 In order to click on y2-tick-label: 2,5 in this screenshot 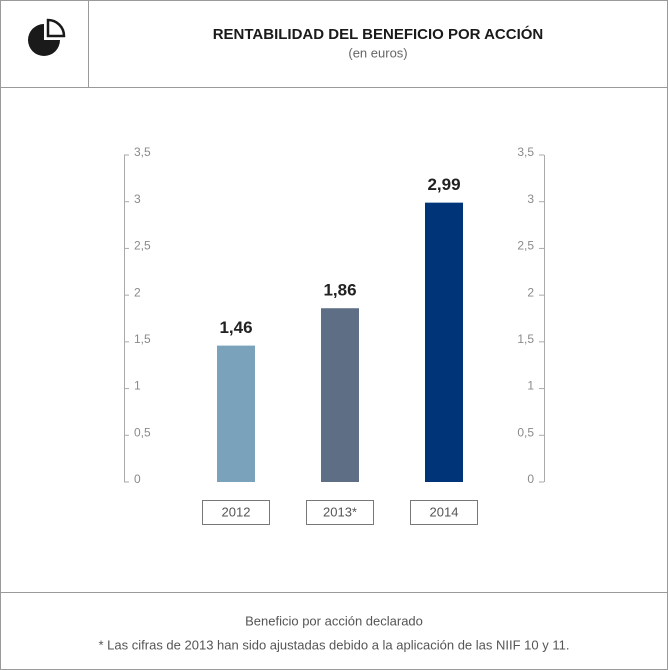, I will do `click(525, 246)`.